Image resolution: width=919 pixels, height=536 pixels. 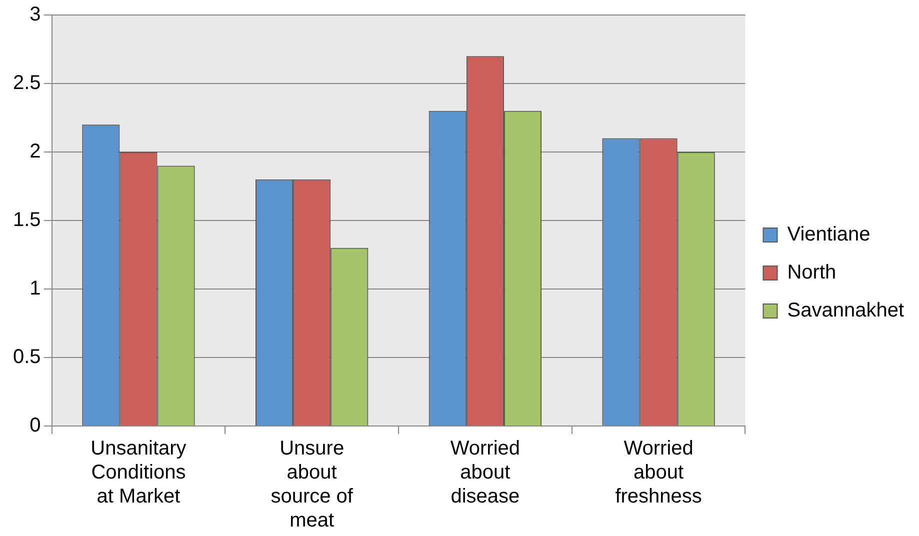 What do you see at coordinates (828, 235) in the screenshot?
I see `legend-label: Vientiane` at bounding box center [828, 235].